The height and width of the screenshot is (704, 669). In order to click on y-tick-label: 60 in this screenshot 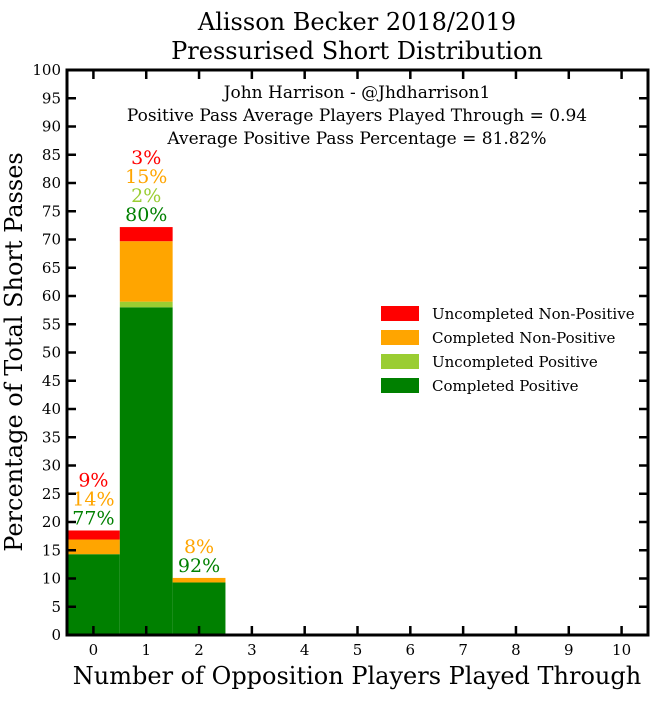, I will do `click(51, 296)`.